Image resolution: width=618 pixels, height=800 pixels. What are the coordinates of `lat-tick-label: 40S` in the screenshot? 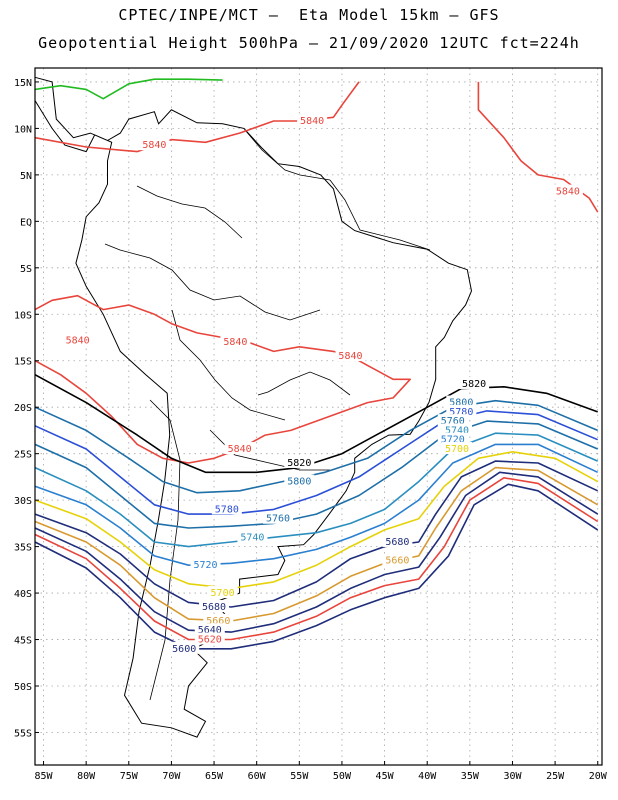 It's located at (23, 594).